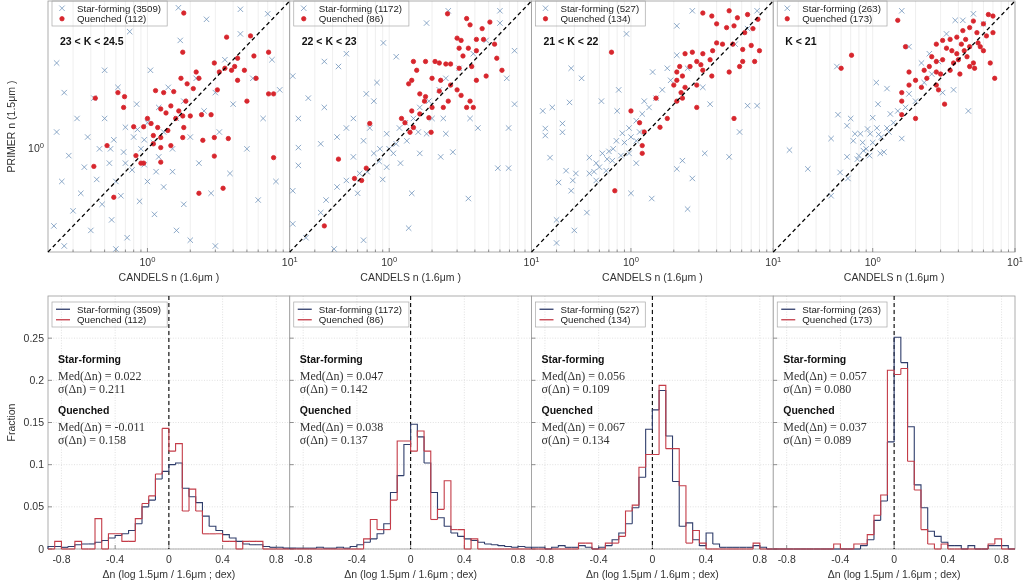 The height and width of the screenshot is (585, 1024). Describe the element at coordinates (583, 376) in the screenshot. I see `annotation: Med(Δn) = 0.056` at that location.